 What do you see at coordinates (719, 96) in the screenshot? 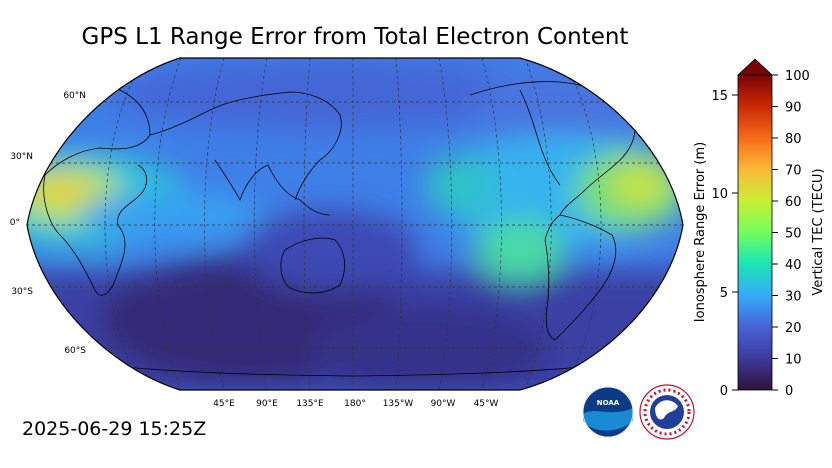
I see `left-tick-15: 15` at bounding box center [719, 96].